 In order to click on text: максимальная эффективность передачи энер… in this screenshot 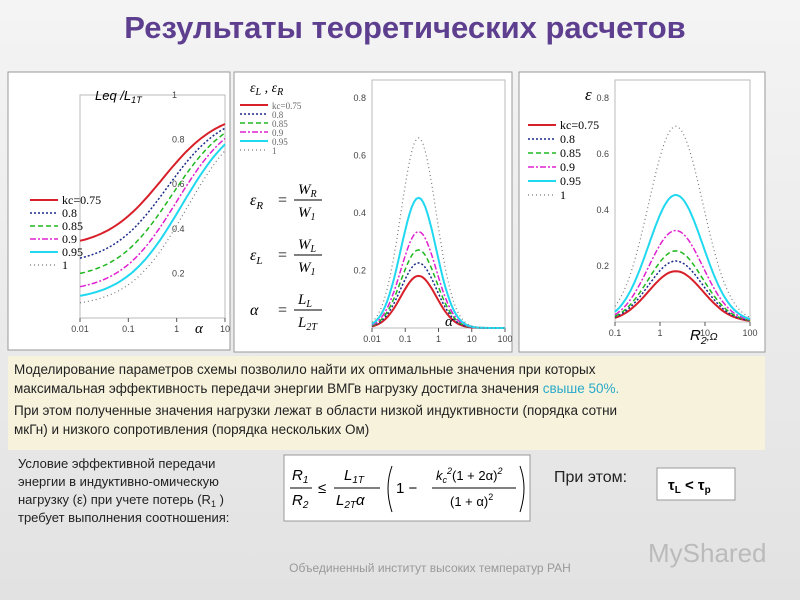, I will do `click(278, 388)`.